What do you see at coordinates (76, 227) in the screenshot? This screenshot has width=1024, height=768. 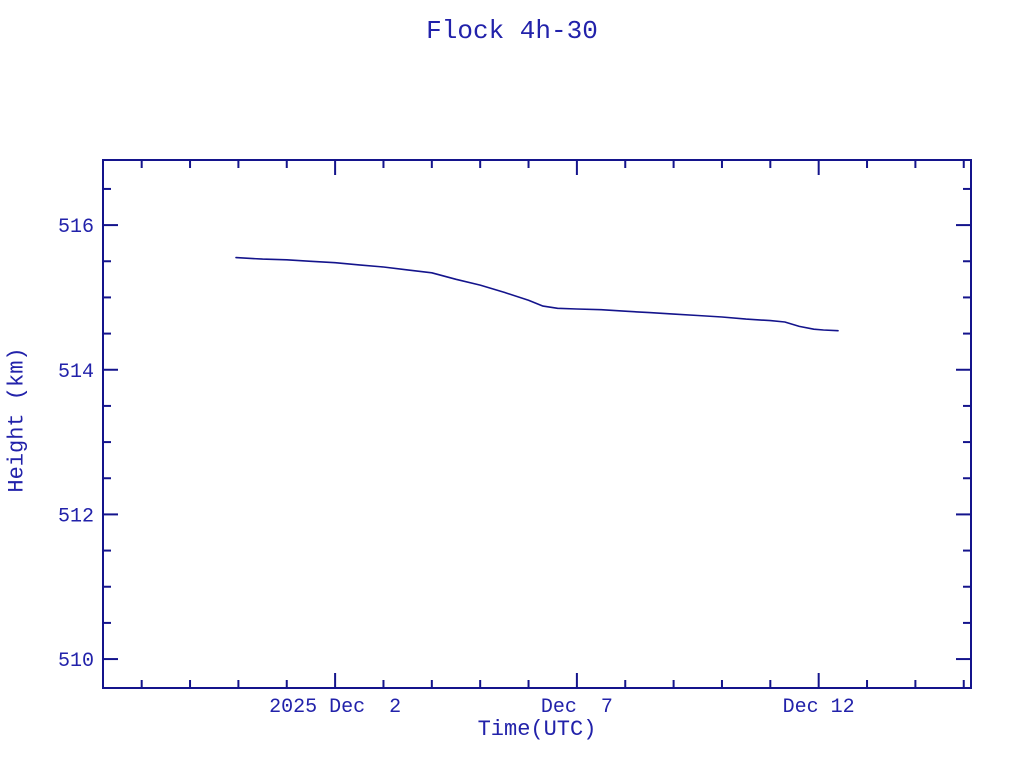 I see `y-tick-label: 516` at bounding box center [76, 227].